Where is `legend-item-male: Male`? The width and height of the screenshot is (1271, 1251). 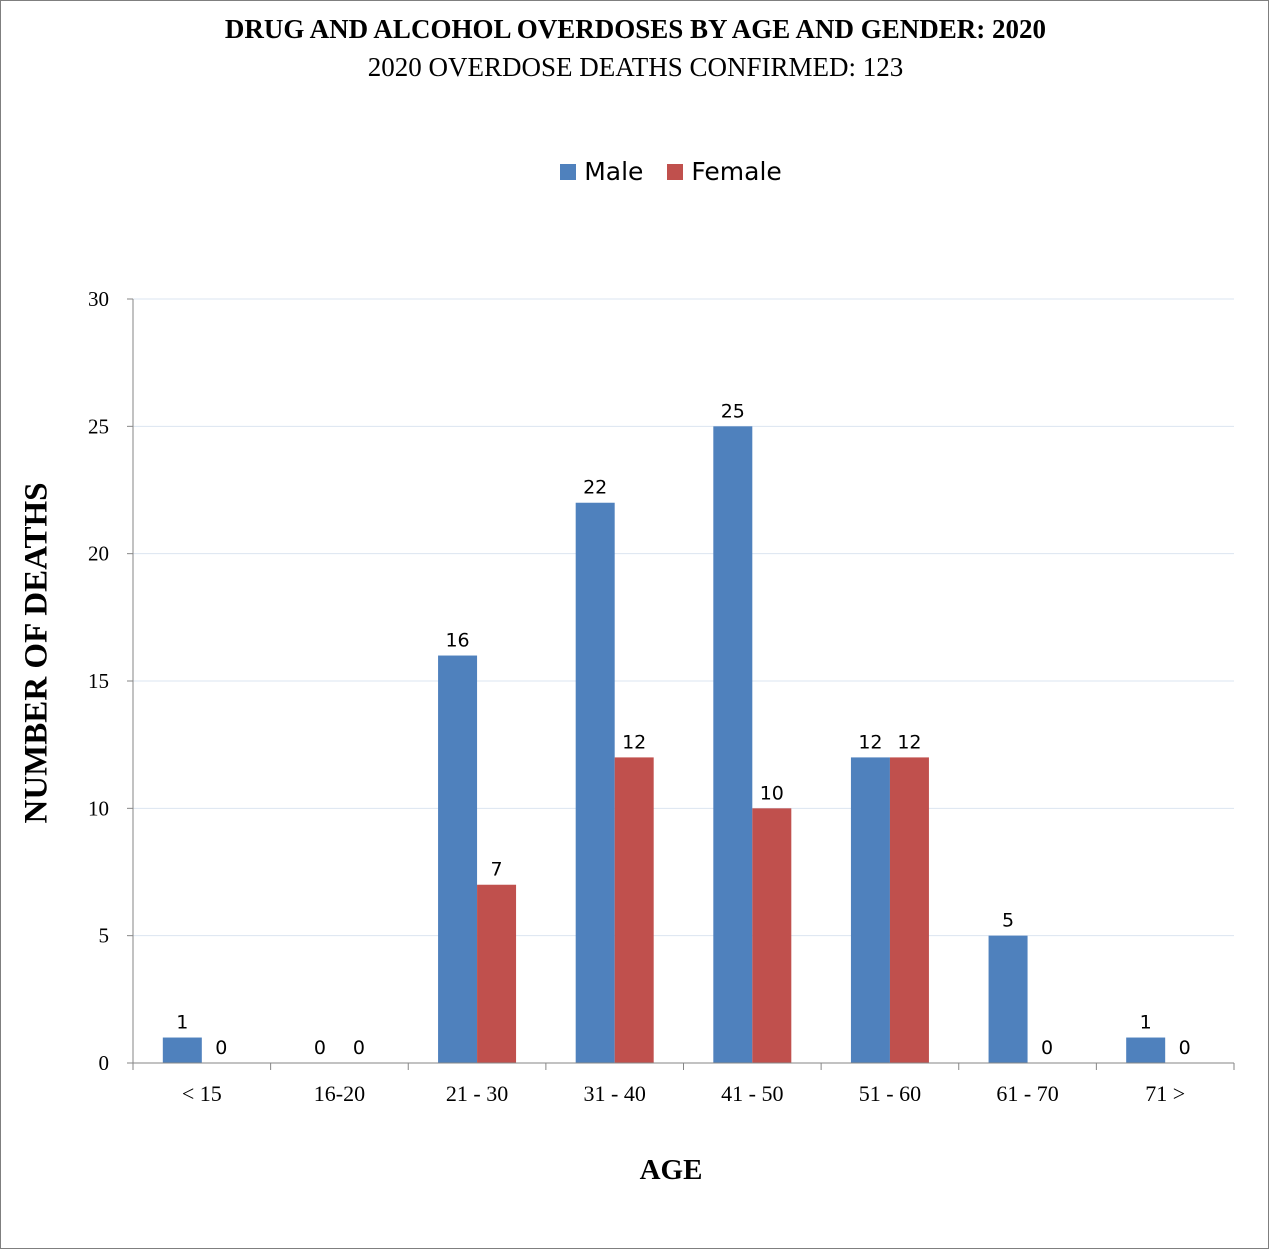
legend-item-male: Male is located at coordinates (601, 171).